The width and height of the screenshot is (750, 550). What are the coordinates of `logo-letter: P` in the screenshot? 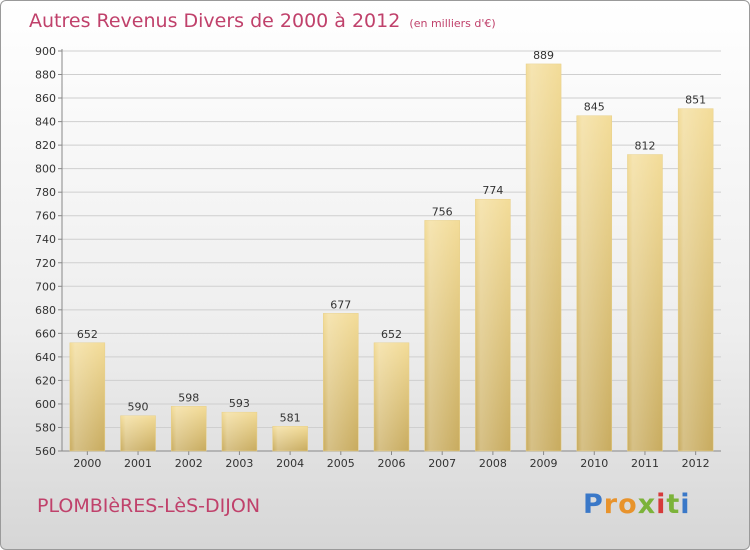 It's located at (593, 504).